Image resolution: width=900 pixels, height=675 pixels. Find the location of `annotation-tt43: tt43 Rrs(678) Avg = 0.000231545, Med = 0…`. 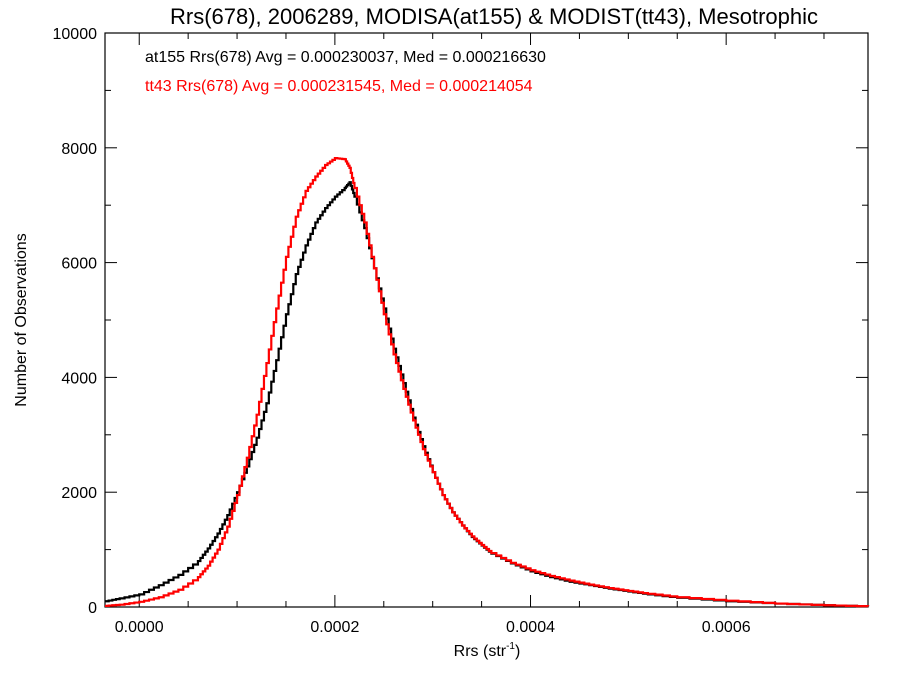

annotation-tt43: tt43 Rrs(678) Avg = 0.000231545, Med = 0… is located at coordinates (339, 86).